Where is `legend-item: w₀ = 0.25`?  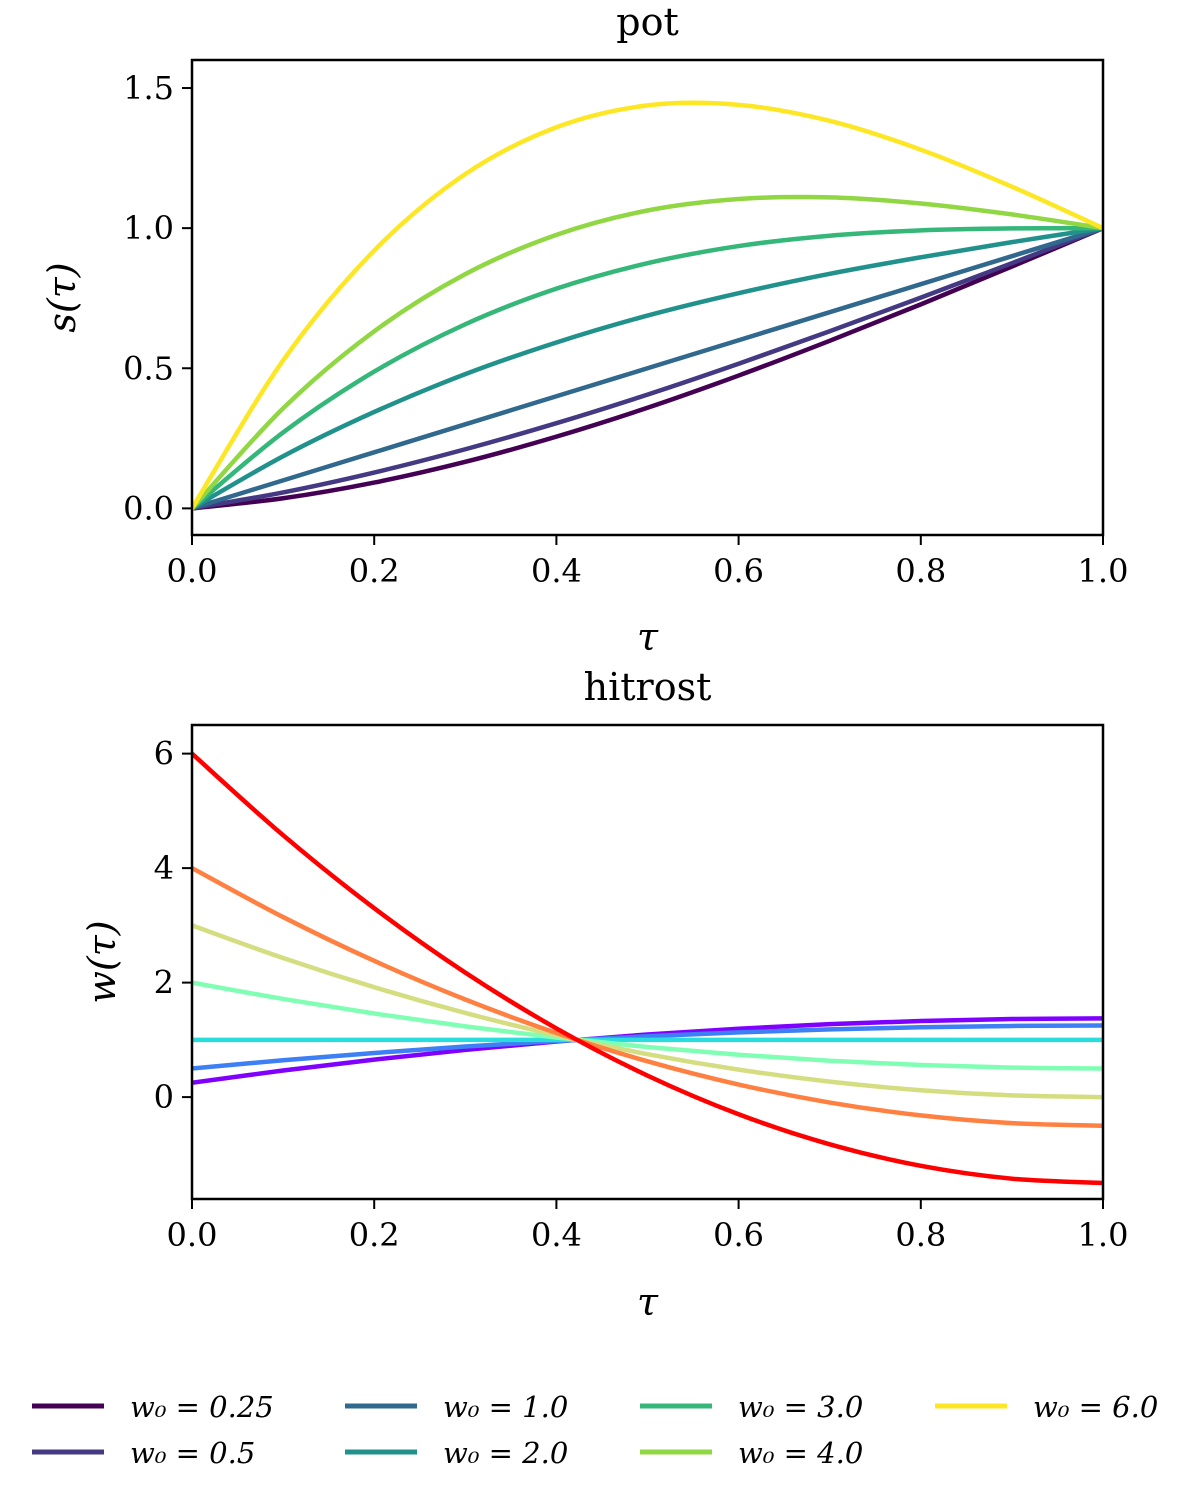 legend-item: w₀ = 0.25 is located at coordinates (153, 1407).